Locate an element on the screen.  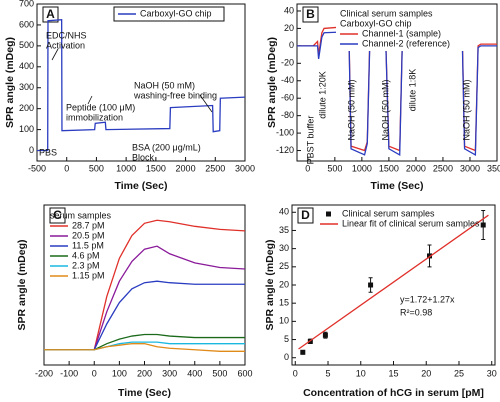
panel-label: B is located at coordinates (310, 14).